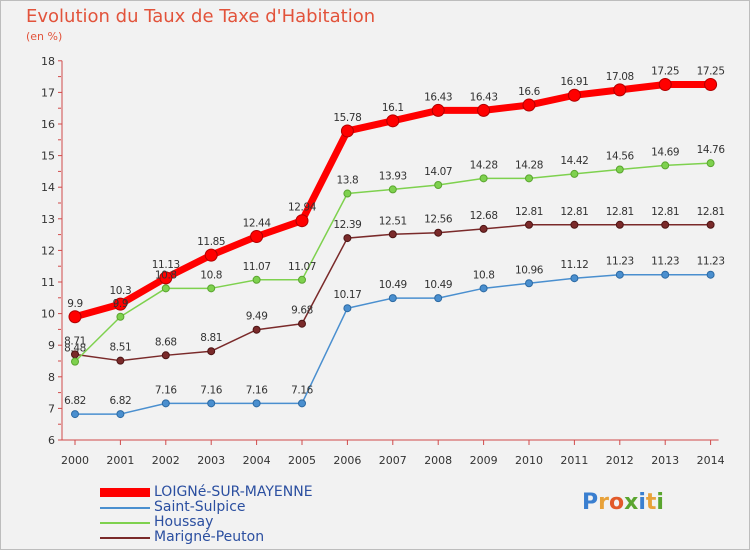 Image resolution: width=750 pixels, height=550 pixels. Describe the element at coordinates (257, 267) in the screenshot. I see `series-2-data-label: 11.07` at that location.